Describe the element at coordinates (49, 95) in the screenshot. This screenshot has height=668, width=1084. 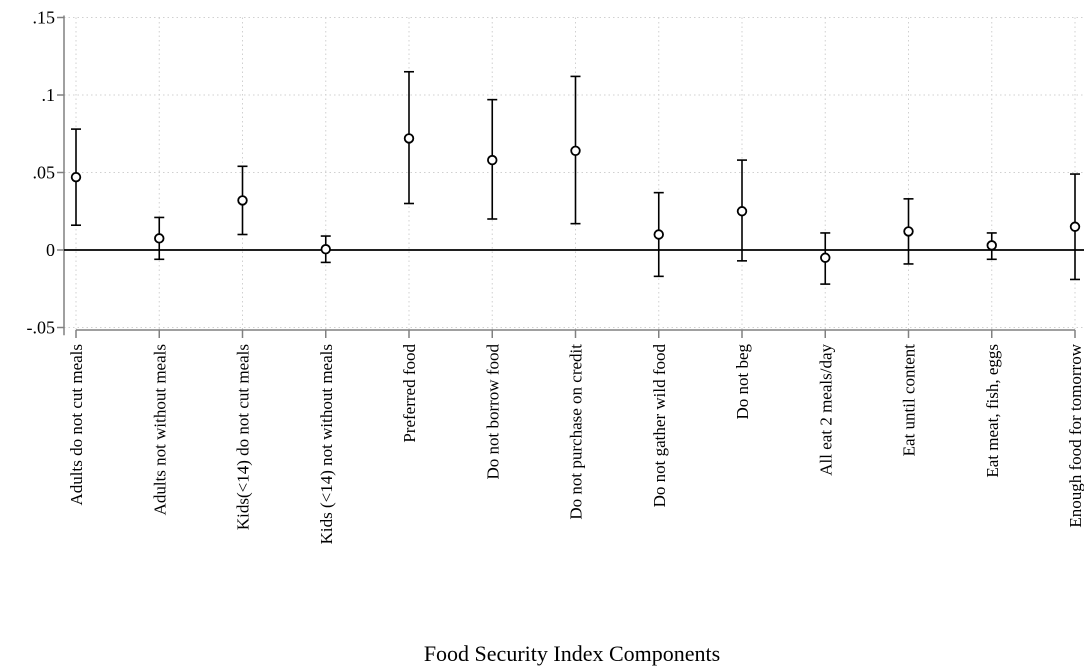
I see `y-tick-label: .1` at that location.